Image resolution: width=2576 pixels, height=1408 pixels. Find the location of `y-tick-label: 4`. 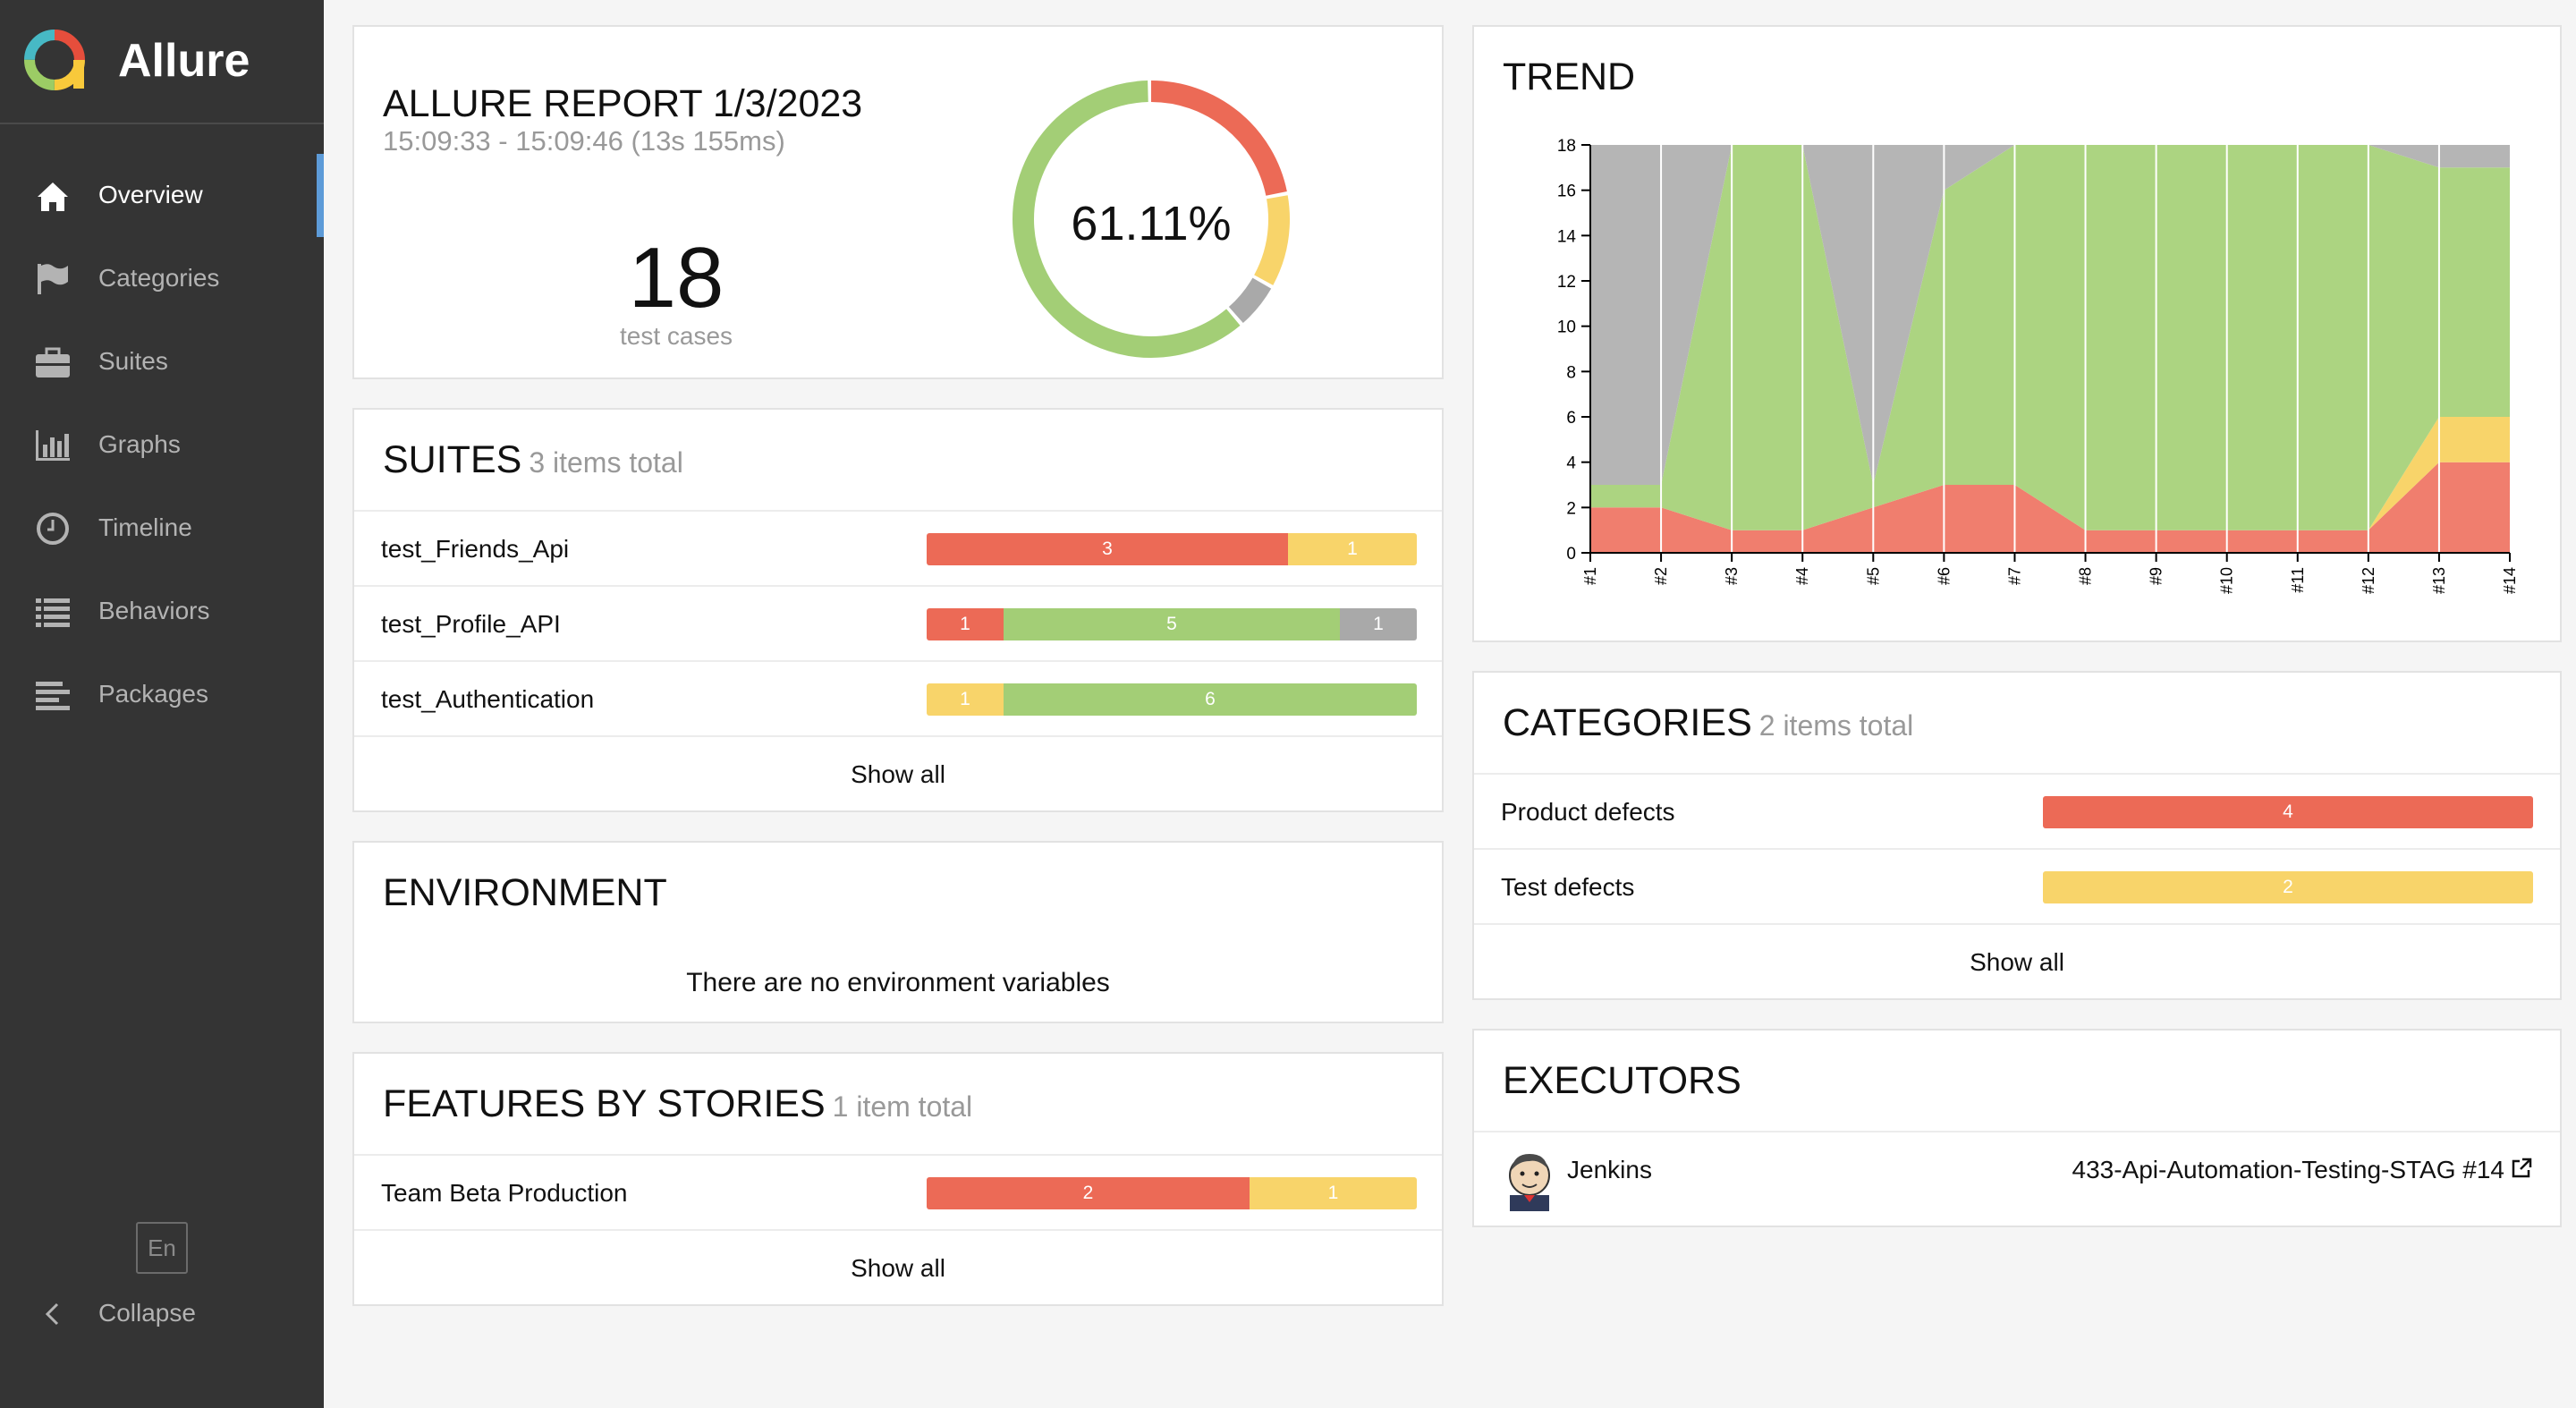

y-tick-label: 4 is located at coordinates (1571, 464).